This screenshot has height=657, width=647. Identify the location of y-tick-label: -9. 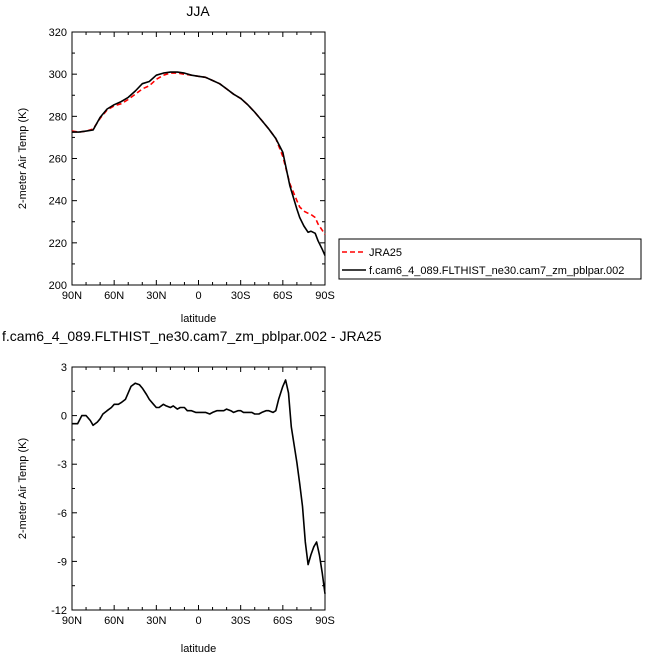
(62, 562).